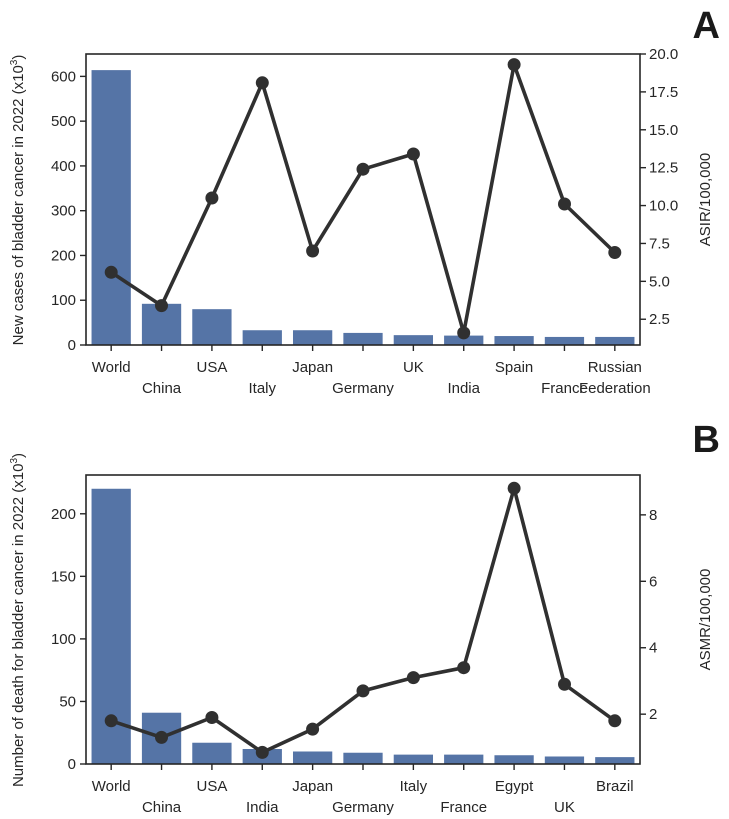 This screenshot has width=729, height=819. What do you see at coordinates (514, 759) in the screenshot?
I see `bar-egypt` at bounding box center [514, 759].